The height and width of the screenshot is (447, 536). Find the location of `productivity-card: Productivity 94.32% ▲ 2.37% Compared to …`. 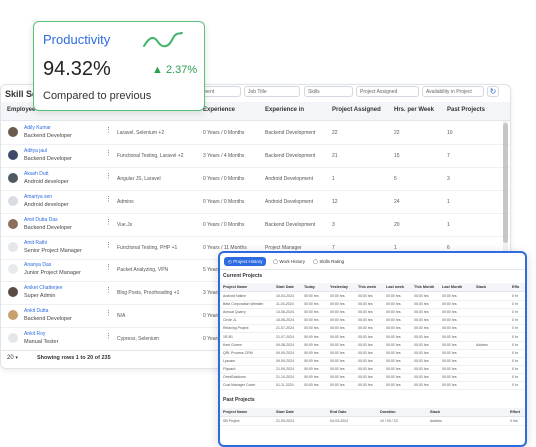

productivity-card: Productivity 94.32% ▲ 2.37% Compared to … is located at coordinates (119, 66).